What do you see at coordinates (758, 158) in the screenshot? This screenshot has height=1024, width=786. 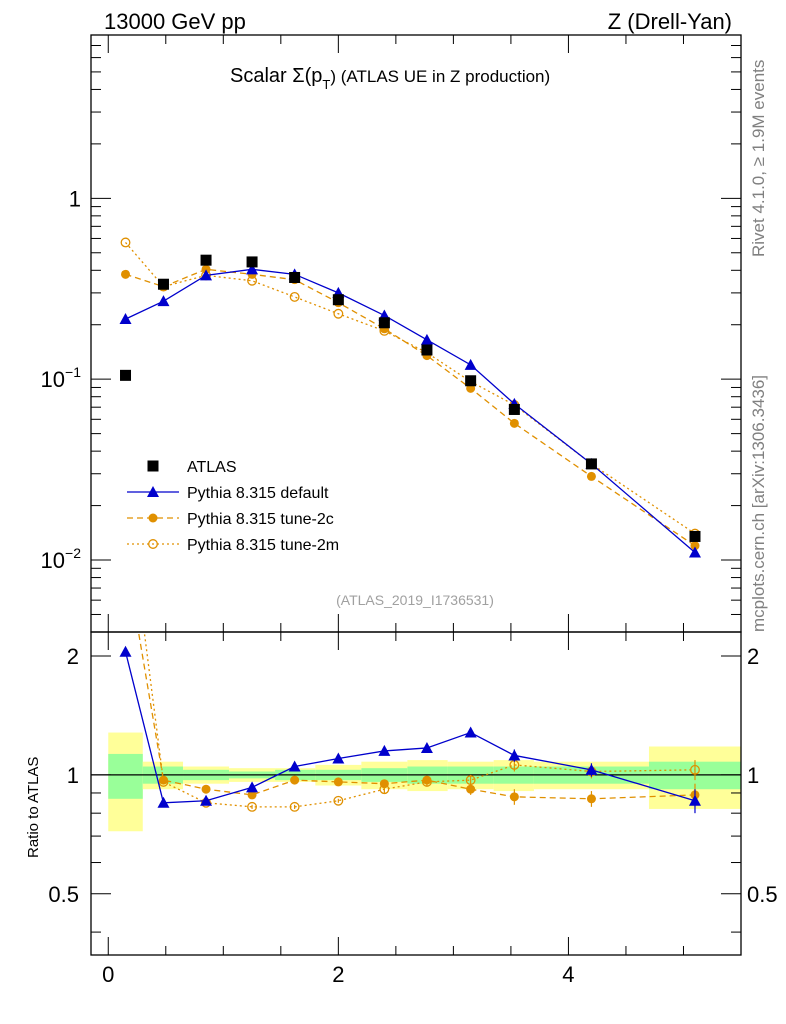 I see `rivet-label: Rivet 4.1.0, ≥ 1.9M events` at bounding box center [758, 158].